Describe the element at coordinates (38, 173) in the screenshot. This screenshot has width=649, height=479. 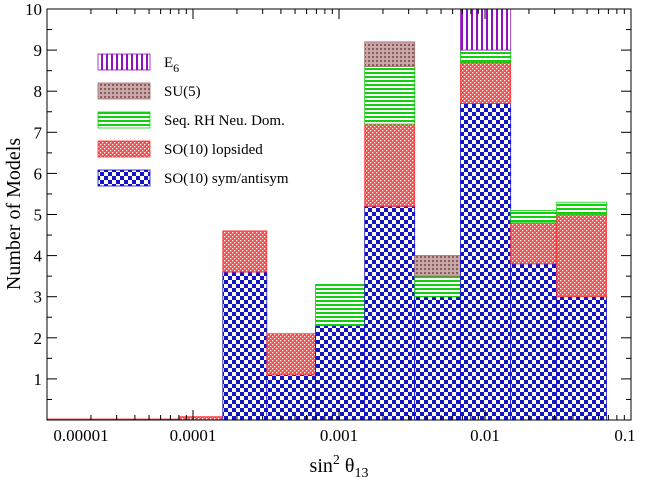
I see `y-tick-label: 6` at that location.